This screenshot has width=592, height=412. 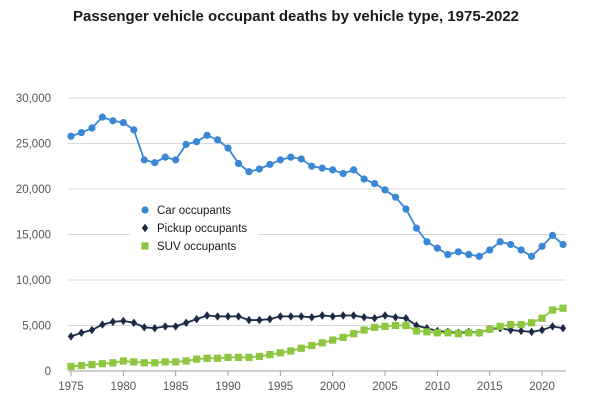 I want to click on x-tick-label: 2015, so click(x=490, y=387).